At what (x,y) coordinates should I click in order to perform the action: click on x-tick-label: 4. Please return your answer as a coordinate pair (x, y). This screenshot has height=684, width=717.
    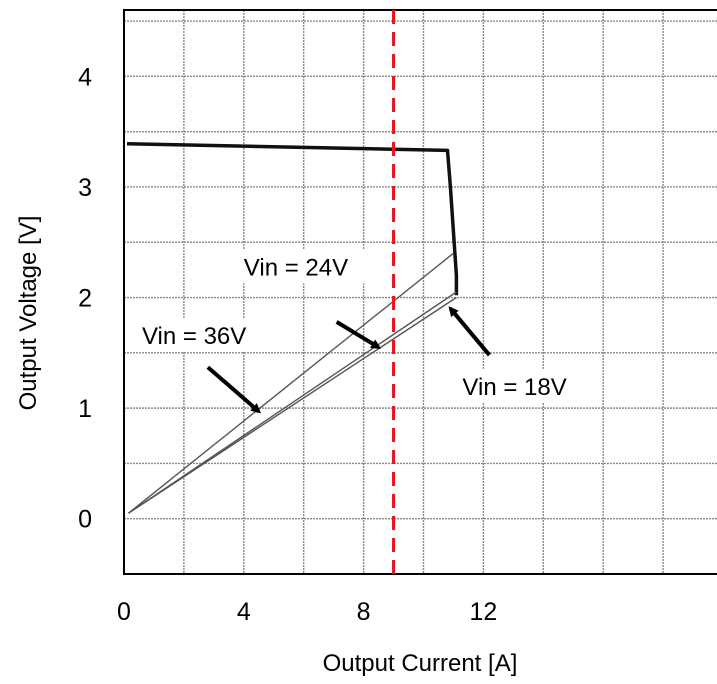
    Looking at the image, I should click on (244, 612).